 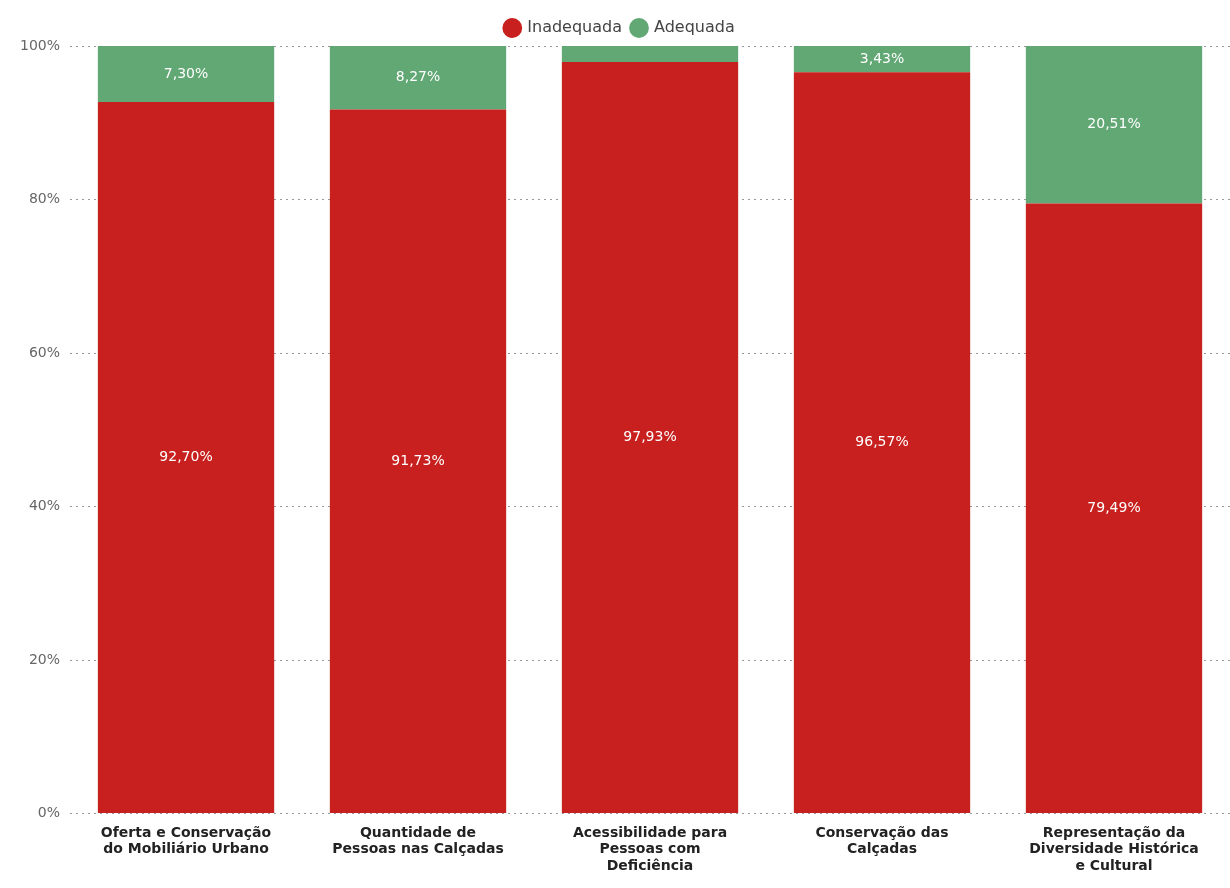 I want to click on x-tick-label: Conservação das Calçadas, so click(x=882, y=840).